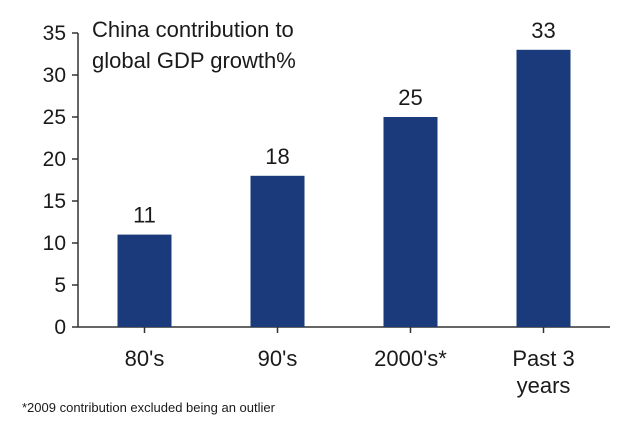 The image size is (617, 424). Describe the element at coordinates (410, 97) in the screenshot. I see `data-label: 25` at that location.